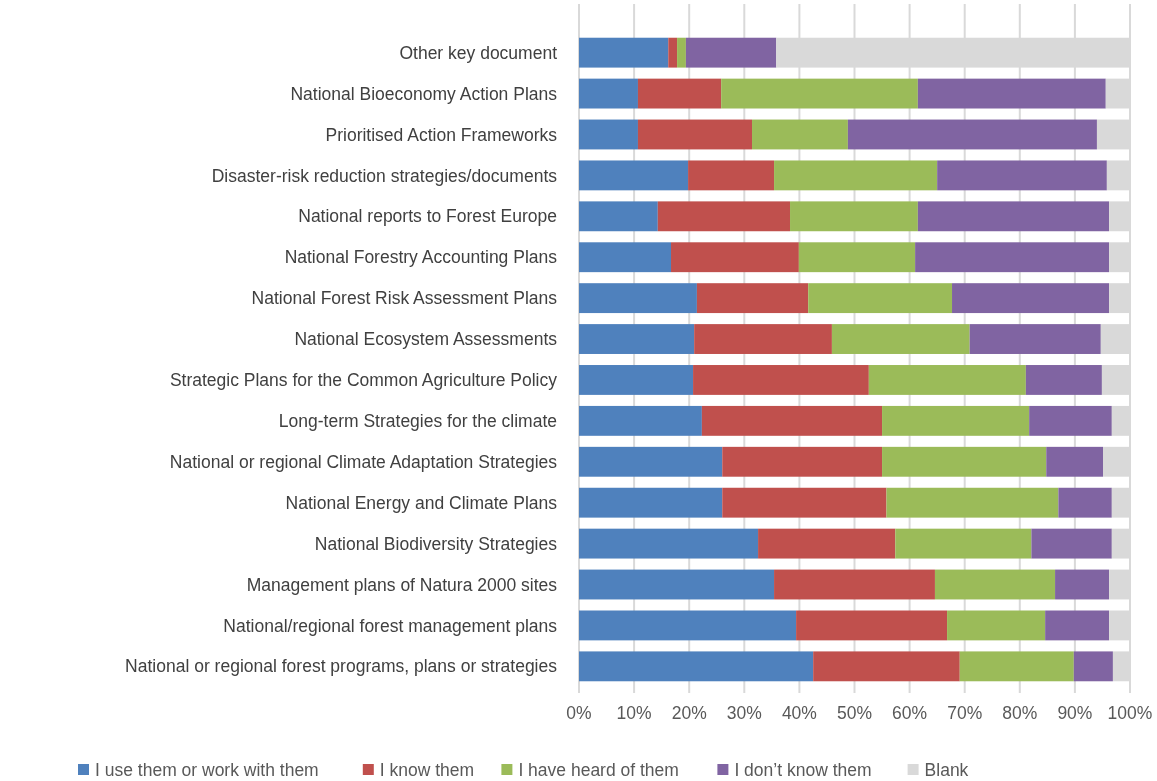  I want to click on y-tick-label: National Biodiversity Strategies, so click(436, 543).